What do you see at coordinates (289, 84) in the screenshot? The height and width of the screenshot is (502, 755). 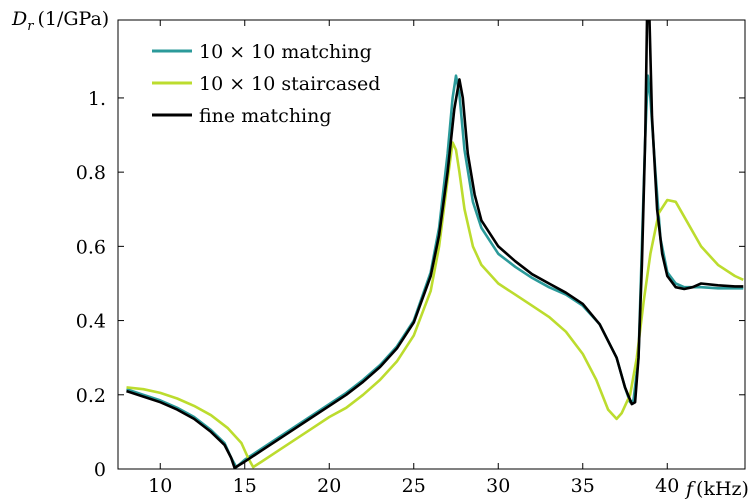 I see `legend-label-staircased: 10 × 10 staircased` at bounding box center [289, 84].